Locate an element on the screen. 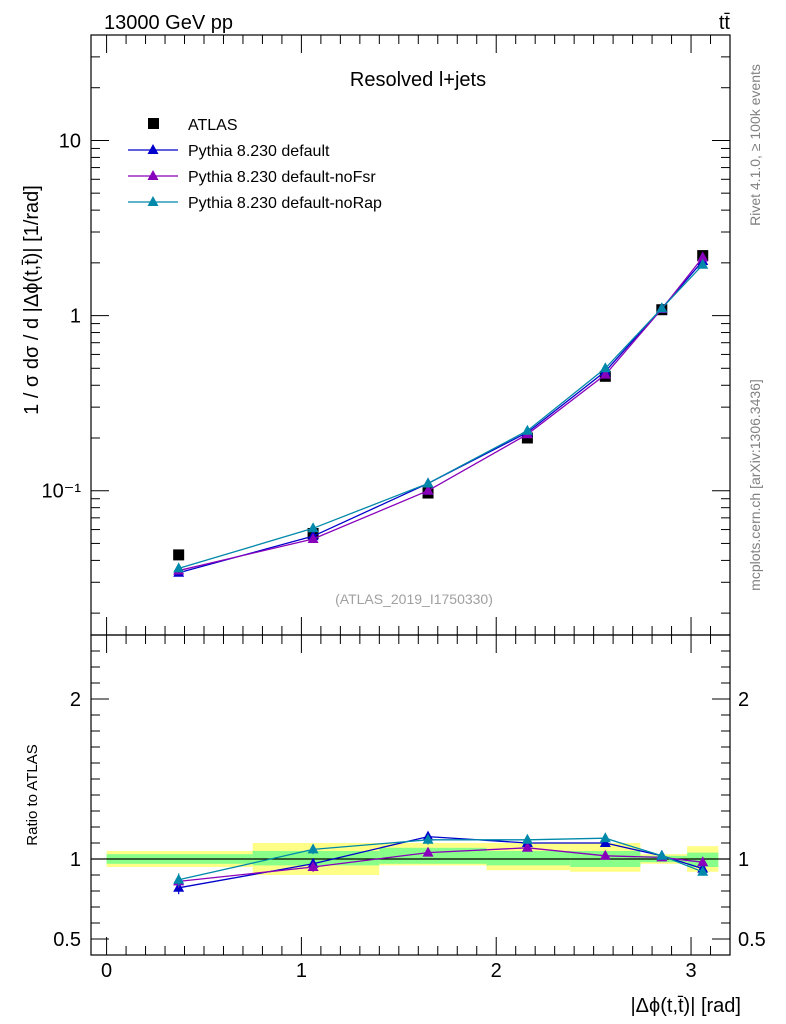 The width and height of the screenshot is (786, 1024). legend-marker-square is located at coordinates (153, 123).